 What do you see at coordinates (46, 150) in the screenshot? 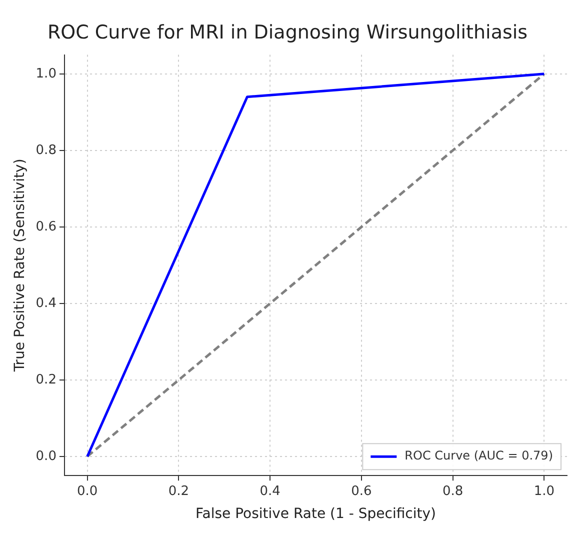
I see `y-tick-label: 0.8` at bounding box center [46, 150].